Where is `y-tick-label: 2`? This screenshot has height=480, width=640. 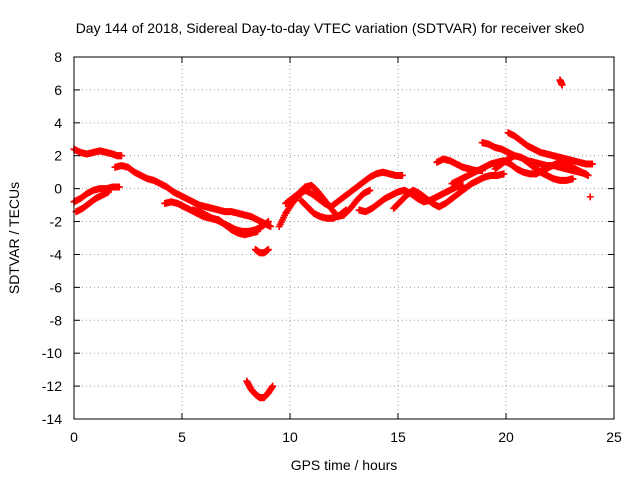
y-tick-label: 2 is located at coordinates (58, 156).